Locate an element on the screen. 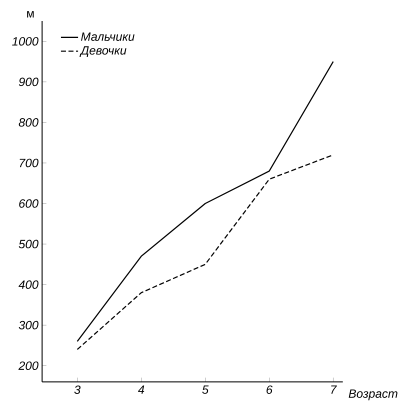  x-tick-label: 6 is located at coordinates (269, 389).